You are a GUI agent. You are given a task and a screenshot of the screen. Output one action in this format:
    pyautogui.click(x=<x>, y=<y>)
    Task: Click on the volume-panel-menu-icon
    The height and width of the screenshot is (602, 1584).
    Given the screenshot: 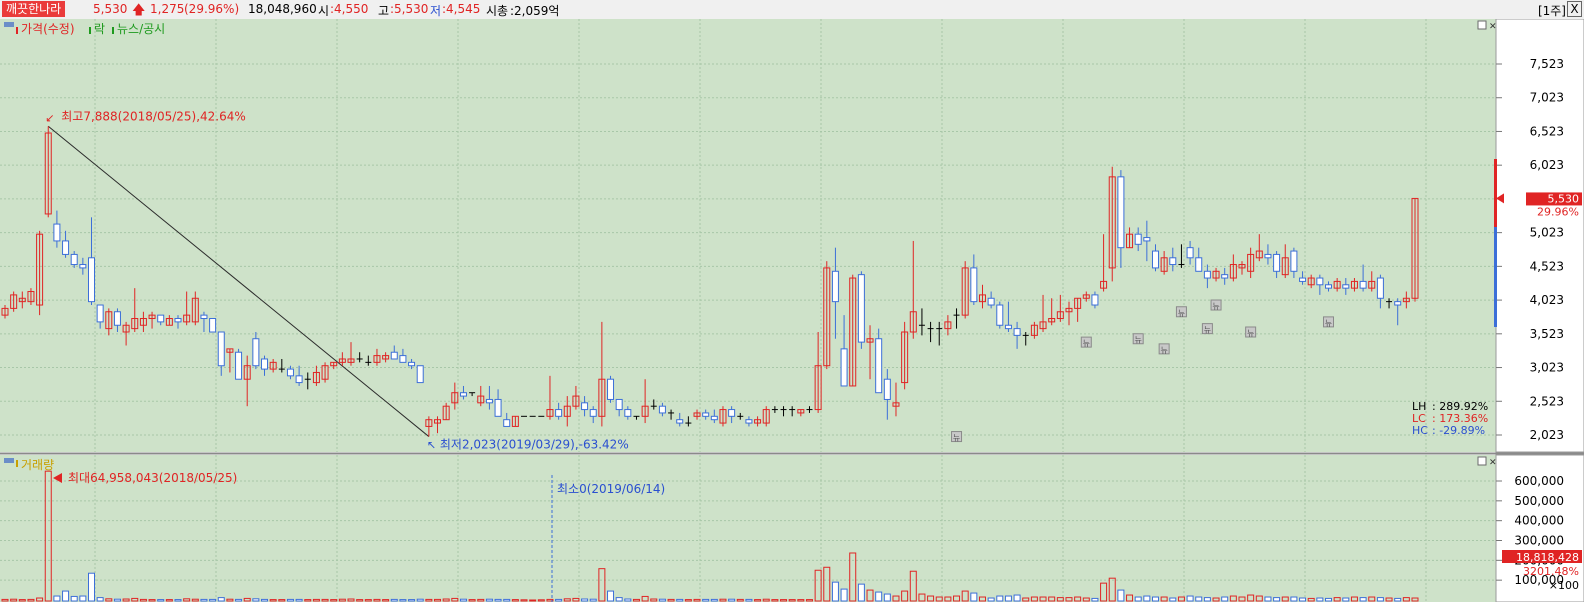 What is the action you would take?
    pyautogui.click(x=9, y=460)
    